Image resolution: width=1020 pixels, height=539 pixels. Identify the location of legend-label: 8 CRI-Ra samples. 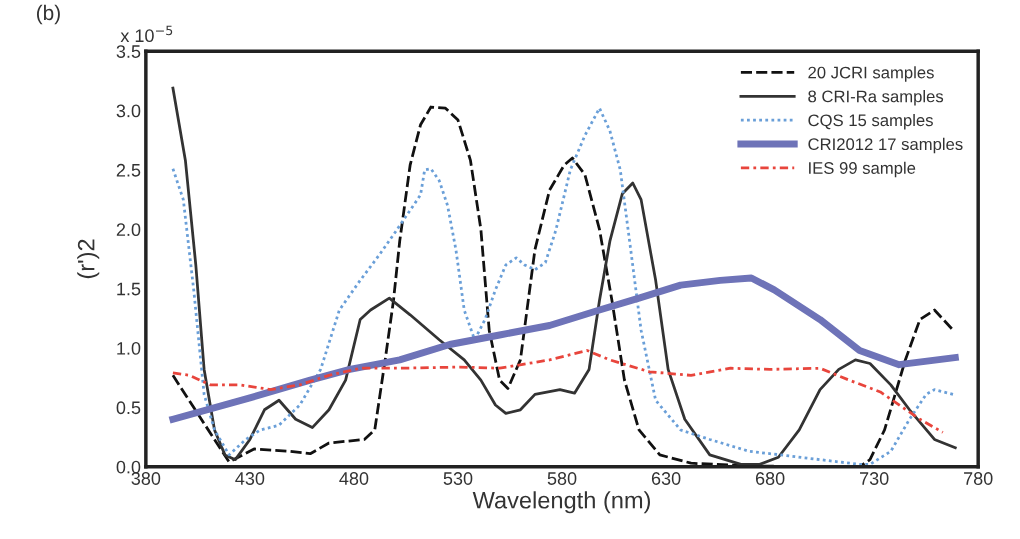
(876, 98).